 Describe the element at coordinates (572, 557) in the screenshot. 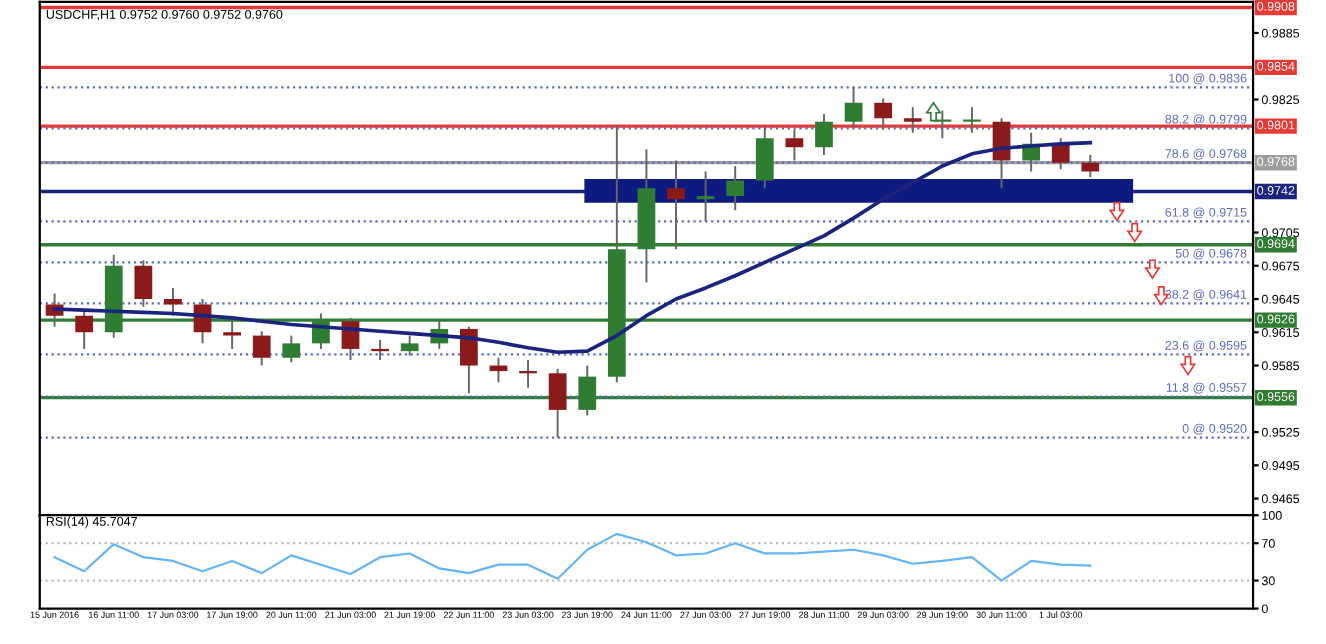

I see `line-series` at that location.